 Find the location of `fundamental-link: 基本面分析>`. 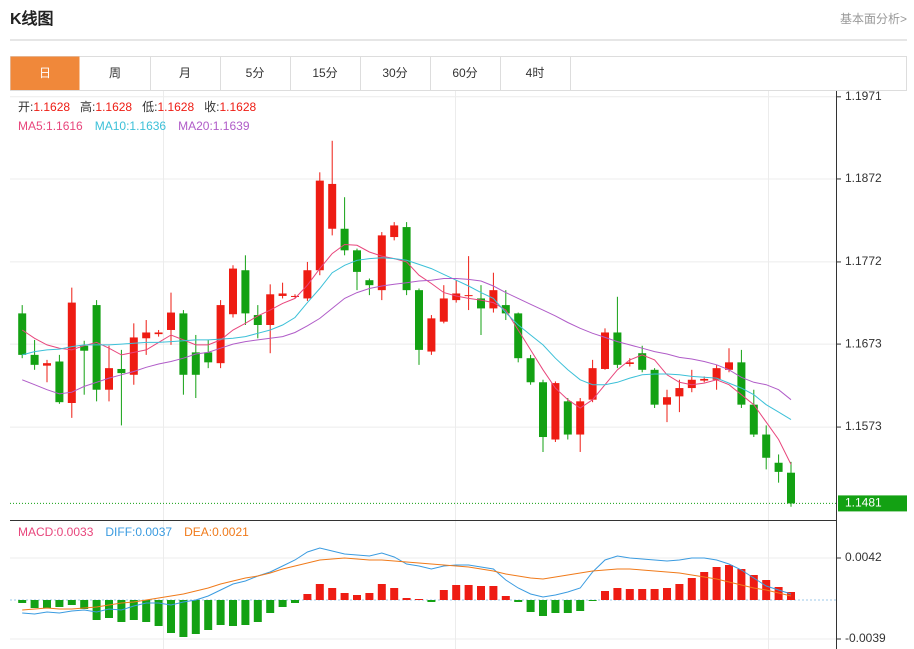

fundamental-link: 基本面分析> is located at coordinates (873, 19).